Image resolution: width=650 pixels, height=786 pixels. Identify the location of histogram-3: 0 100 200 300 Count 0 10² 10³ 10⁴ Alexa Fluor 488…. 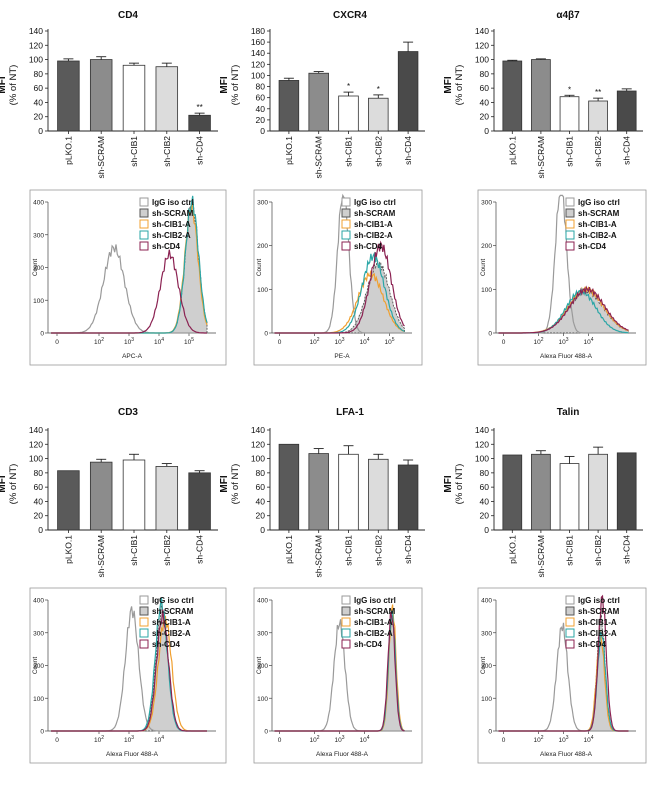
(562, 277).